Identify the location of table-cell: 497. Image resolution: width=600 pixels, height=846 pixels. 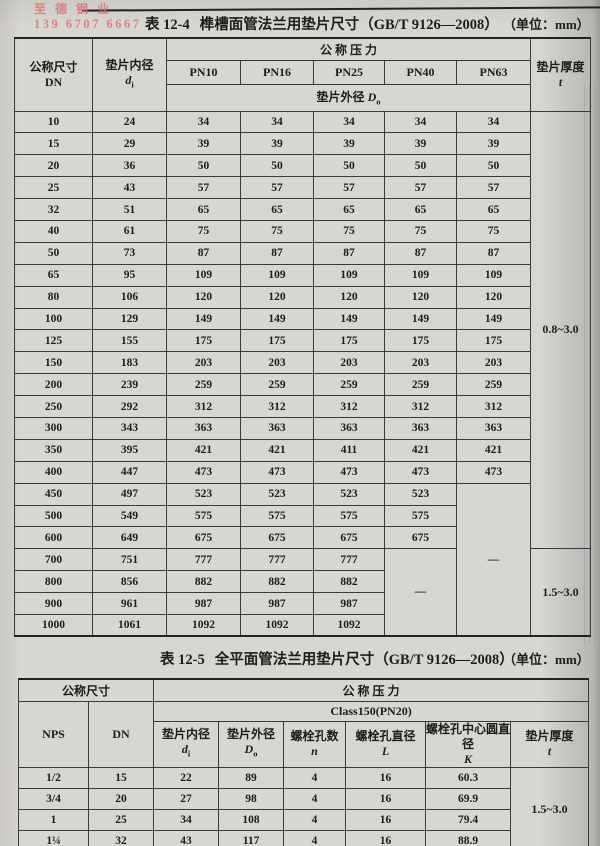
(129, 494).